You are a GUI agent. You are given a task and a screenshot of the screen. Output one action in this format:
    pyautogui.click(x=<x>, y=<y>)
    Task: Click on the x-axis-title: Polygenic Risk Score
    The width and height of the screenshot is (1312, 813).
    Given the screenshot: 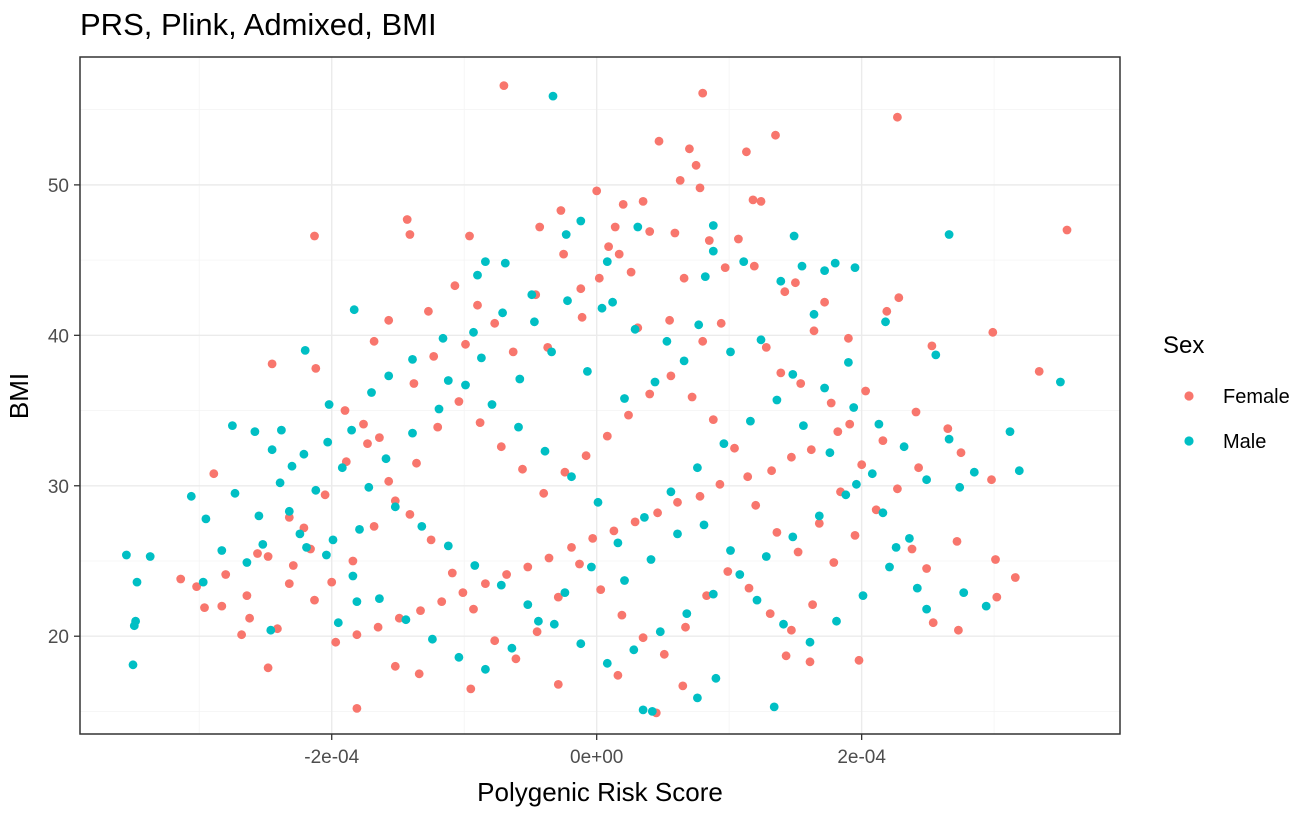 What is the action you would take?
    pyautogui.click(x=600, y=792)
    